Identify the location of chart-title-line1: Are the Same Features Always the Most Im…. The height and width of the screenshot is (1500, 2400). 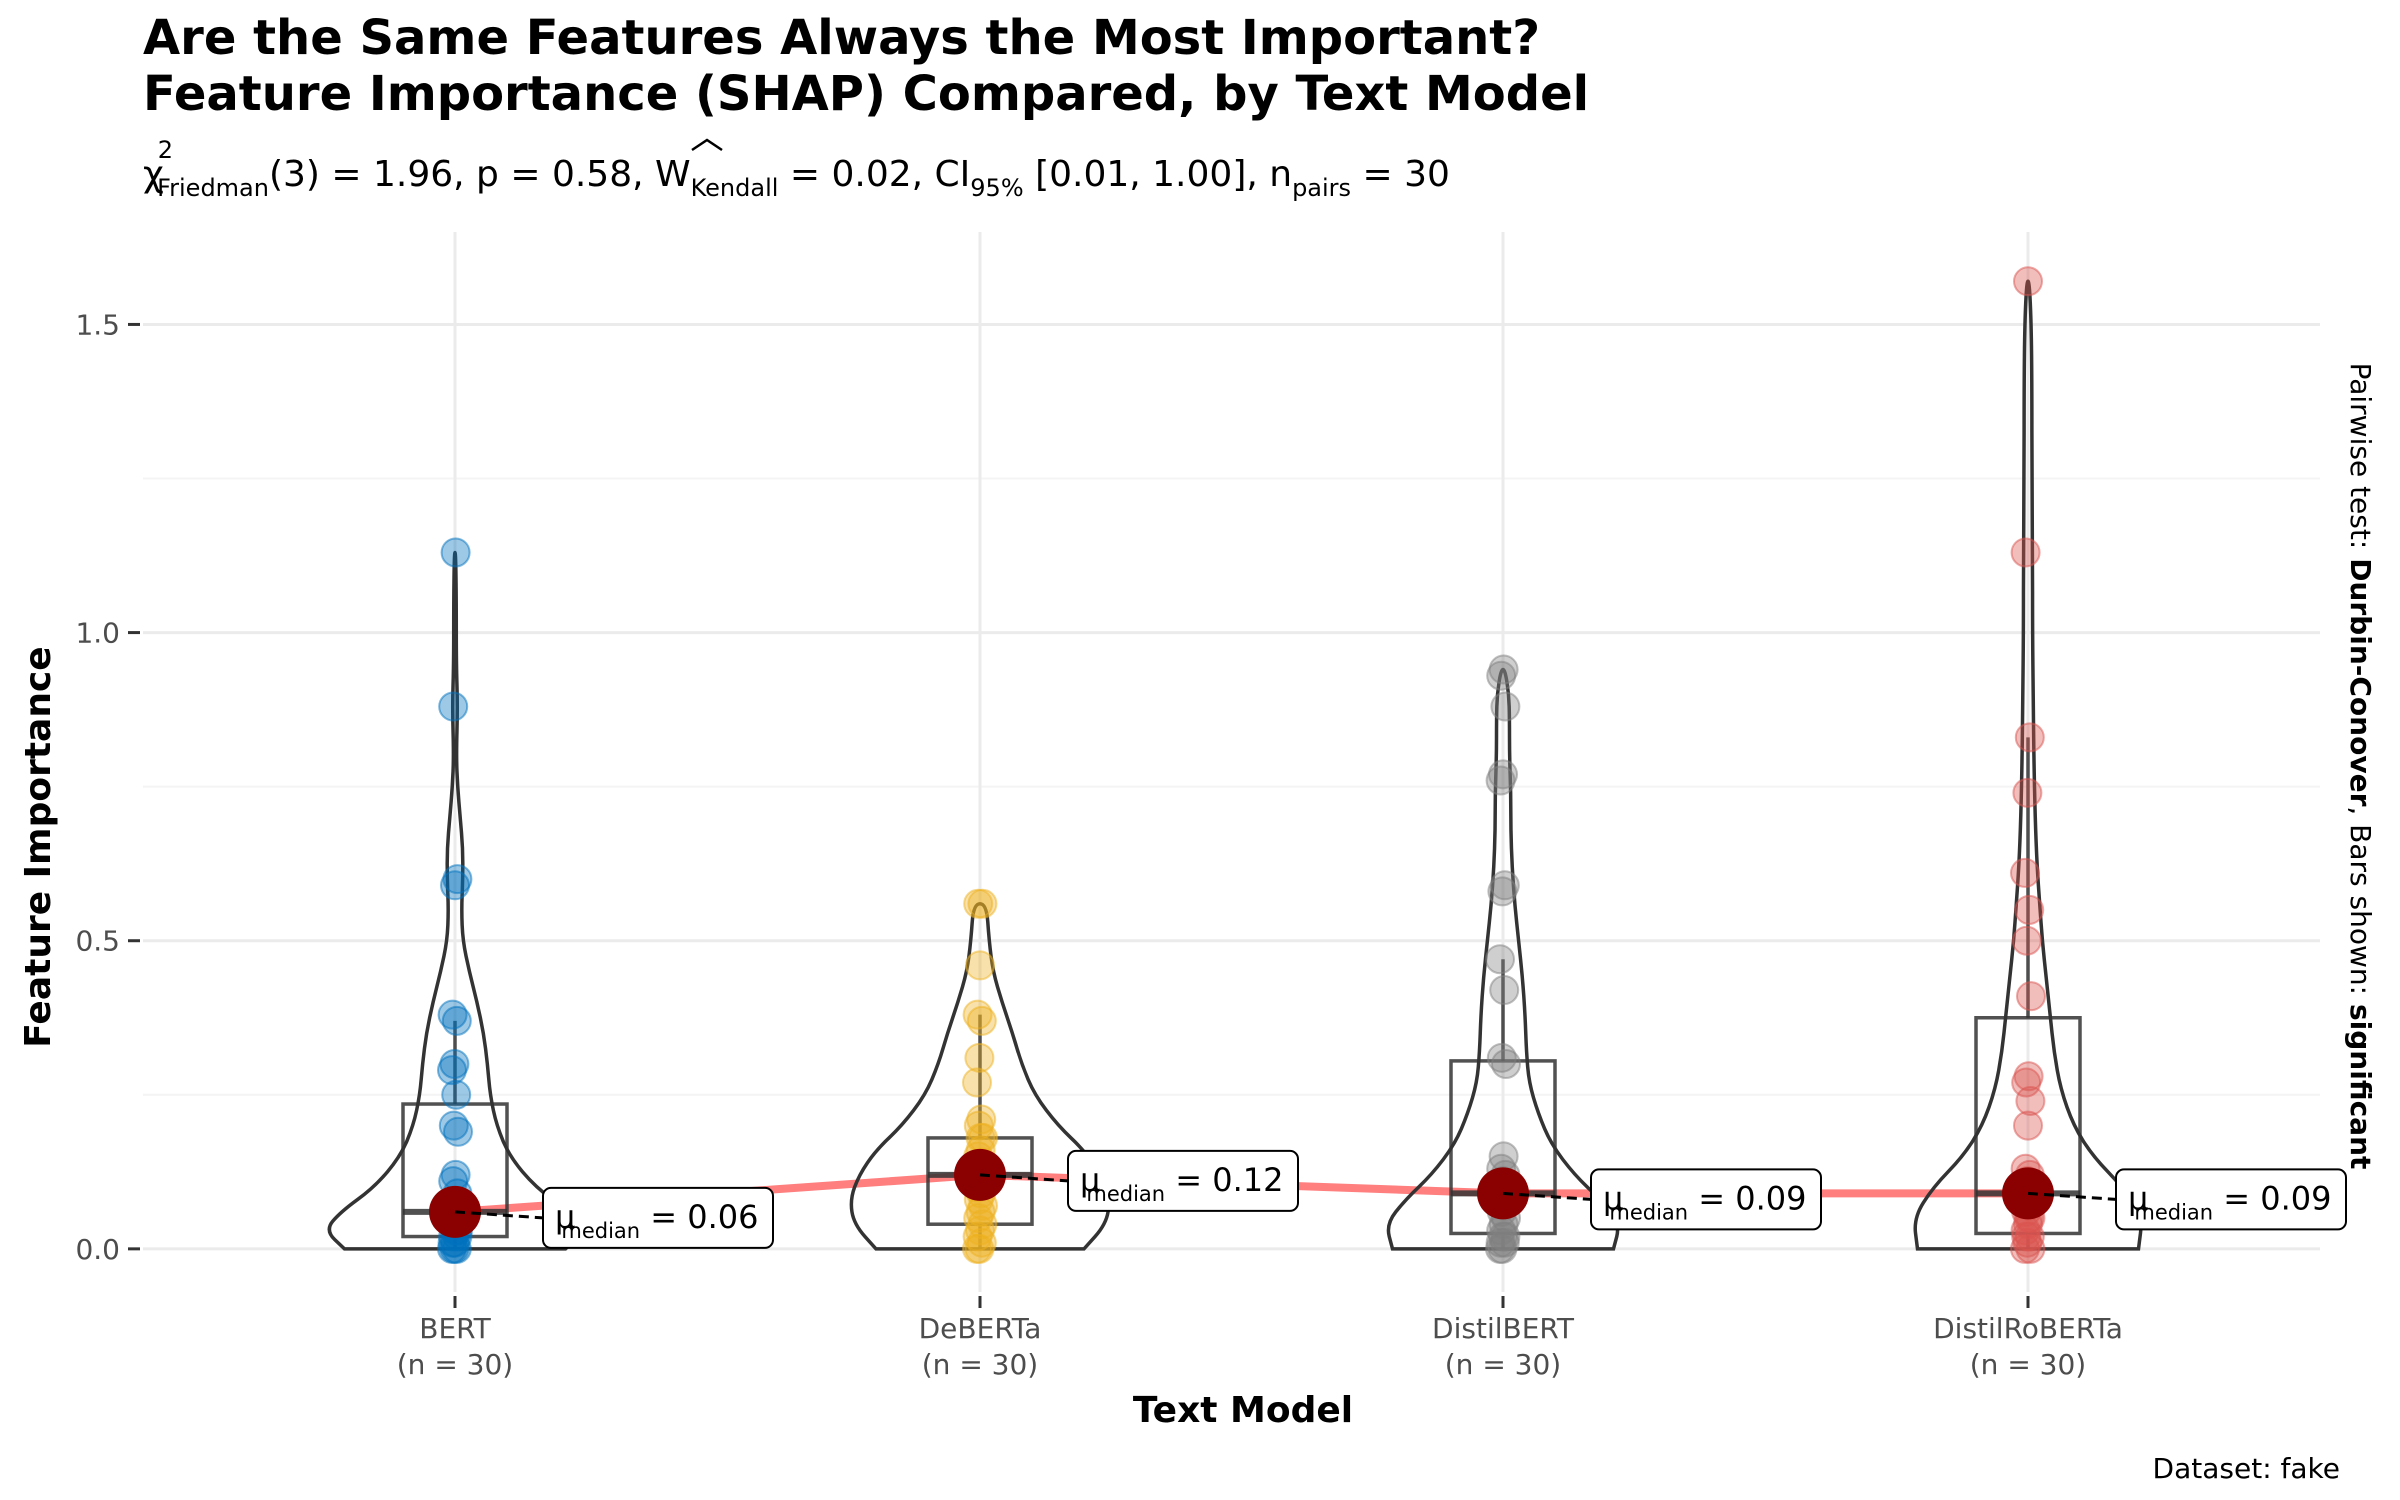
(841, 38).